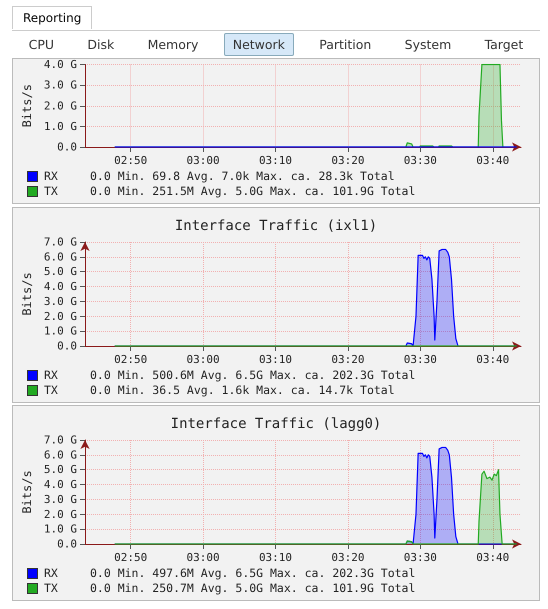 The height and width of the screenshot is (609, 548). What do you see at coordinates (242, 176) in the screenshot?
I see `text: 0.0 Min. 69.8 Avg. 7.0k Max. ca. 28.3k Total` at bounding box center [242, 176].